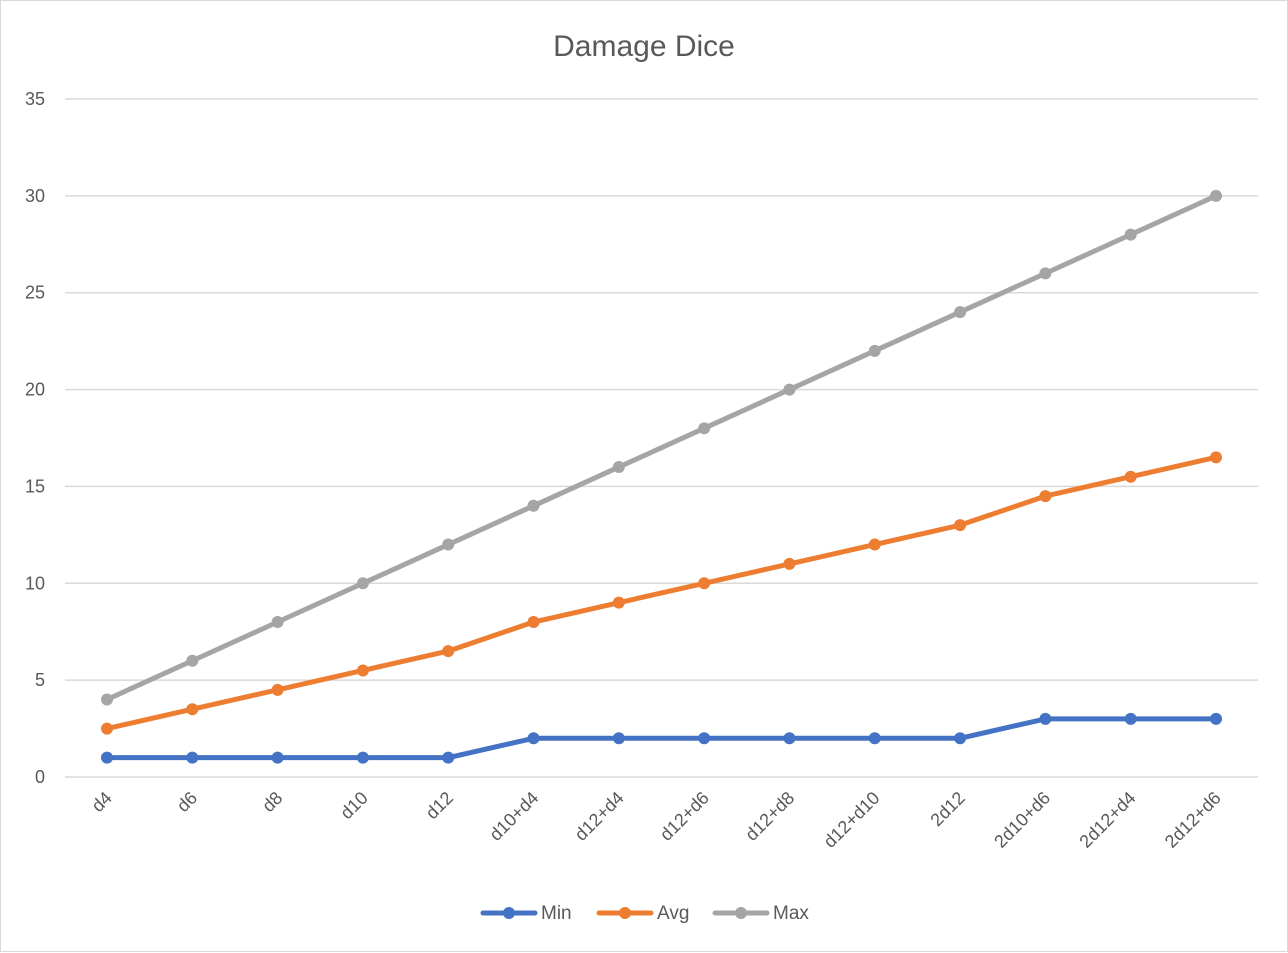  I want to click on x-tick-label: 2d10+d6, so click(1022, 820).